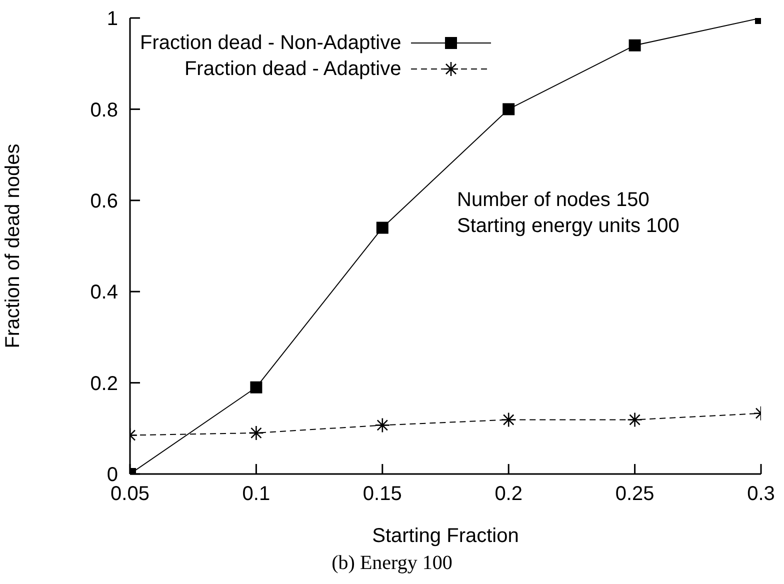  I want to click on x-tick-label: 0.3, so click(761, 494).